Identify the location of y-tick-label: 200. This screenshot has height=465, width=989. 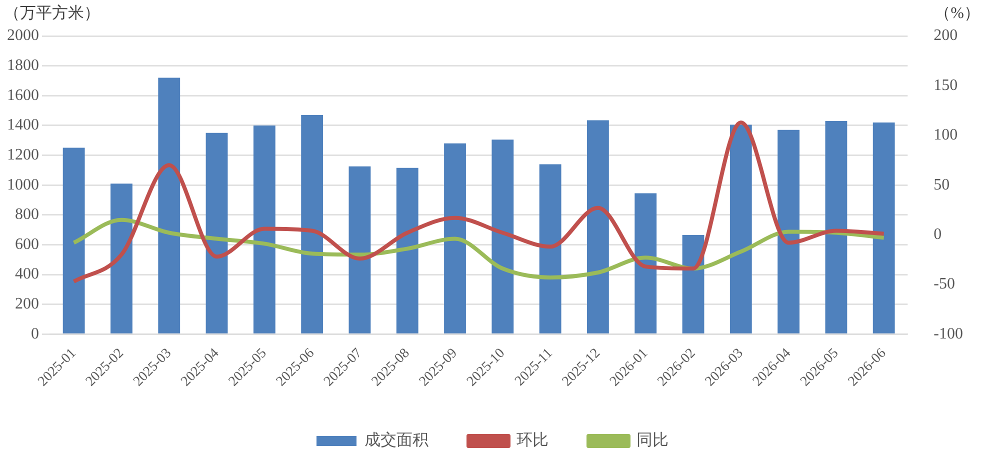
(27, 304).